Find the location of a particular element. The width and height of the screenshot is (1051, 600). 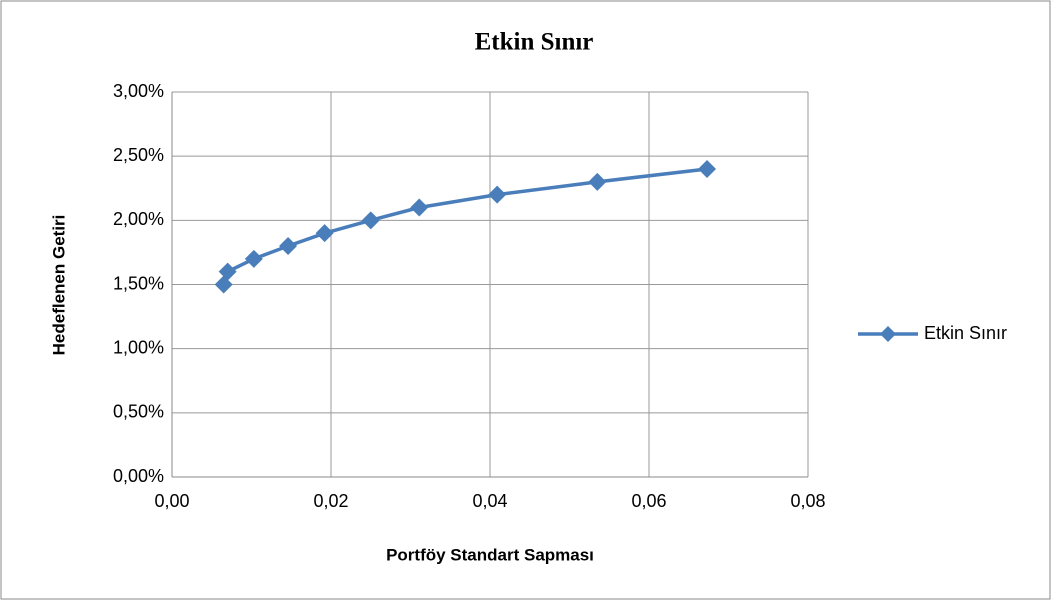

x-tick-label: 0,06 is located at coordinates (648, 501).